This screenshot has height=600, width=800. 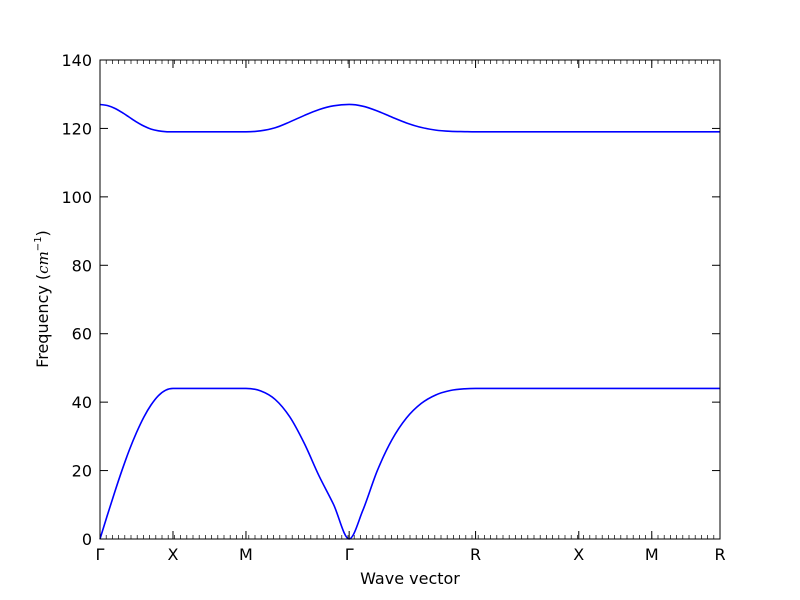 I want to click on y-axis-label-unit-exponent: −1, so click(x=38, y=243).